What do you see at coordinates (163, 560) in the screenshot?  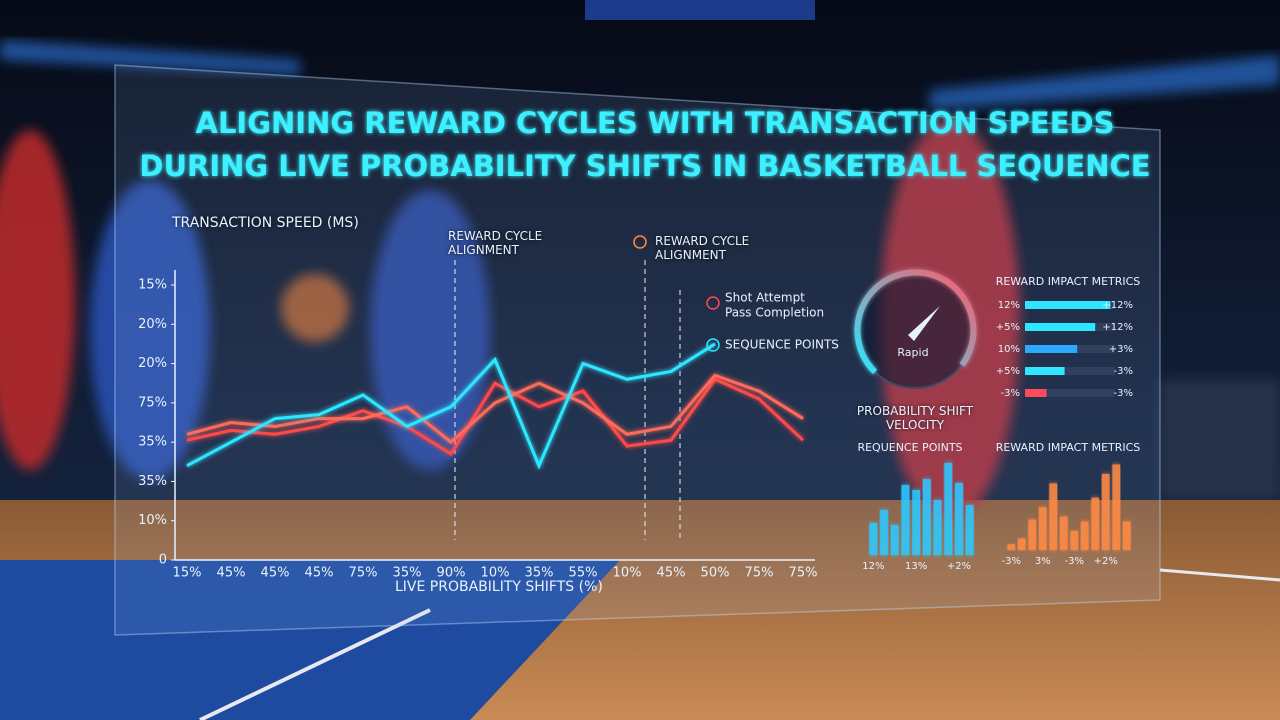 I see `y-tick-label: 0` at bounding box center [163, 560].